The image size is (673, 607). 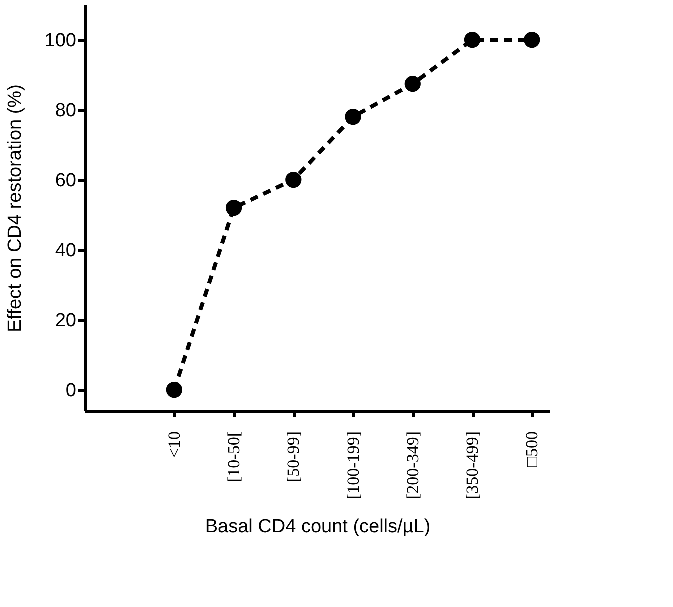 I want to click on x-tick-label: [350-499], so click(x=472, y=466).